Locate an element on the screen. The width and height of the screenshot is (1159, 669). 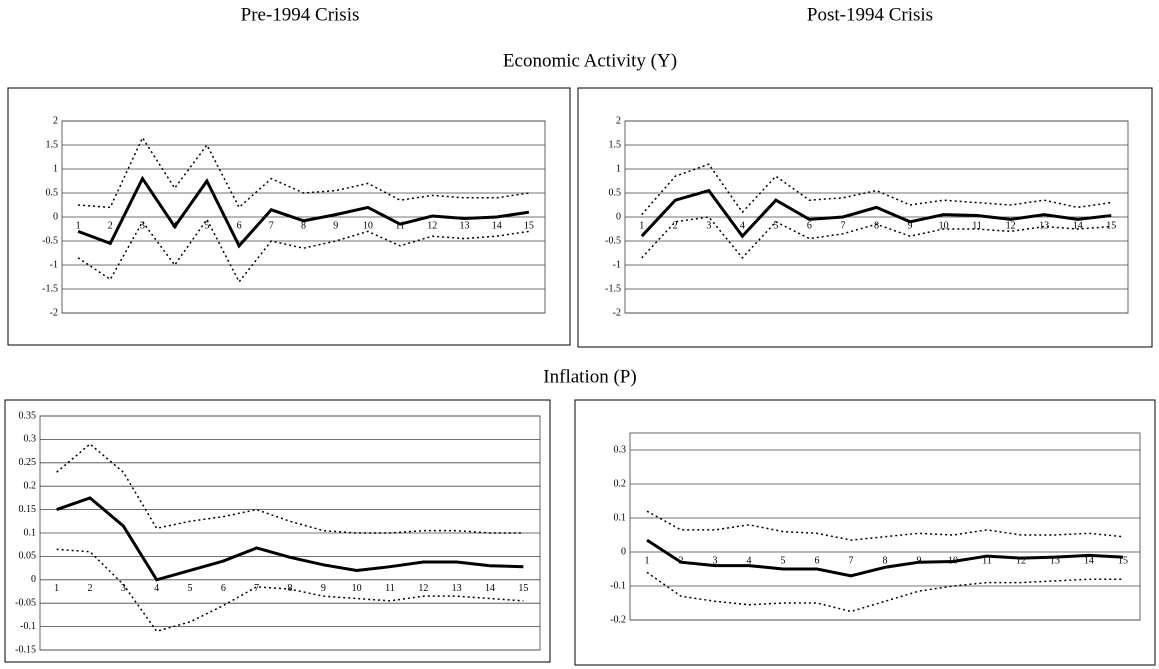
y-tick-label: 0.35 is located at coordinates (28, 415).